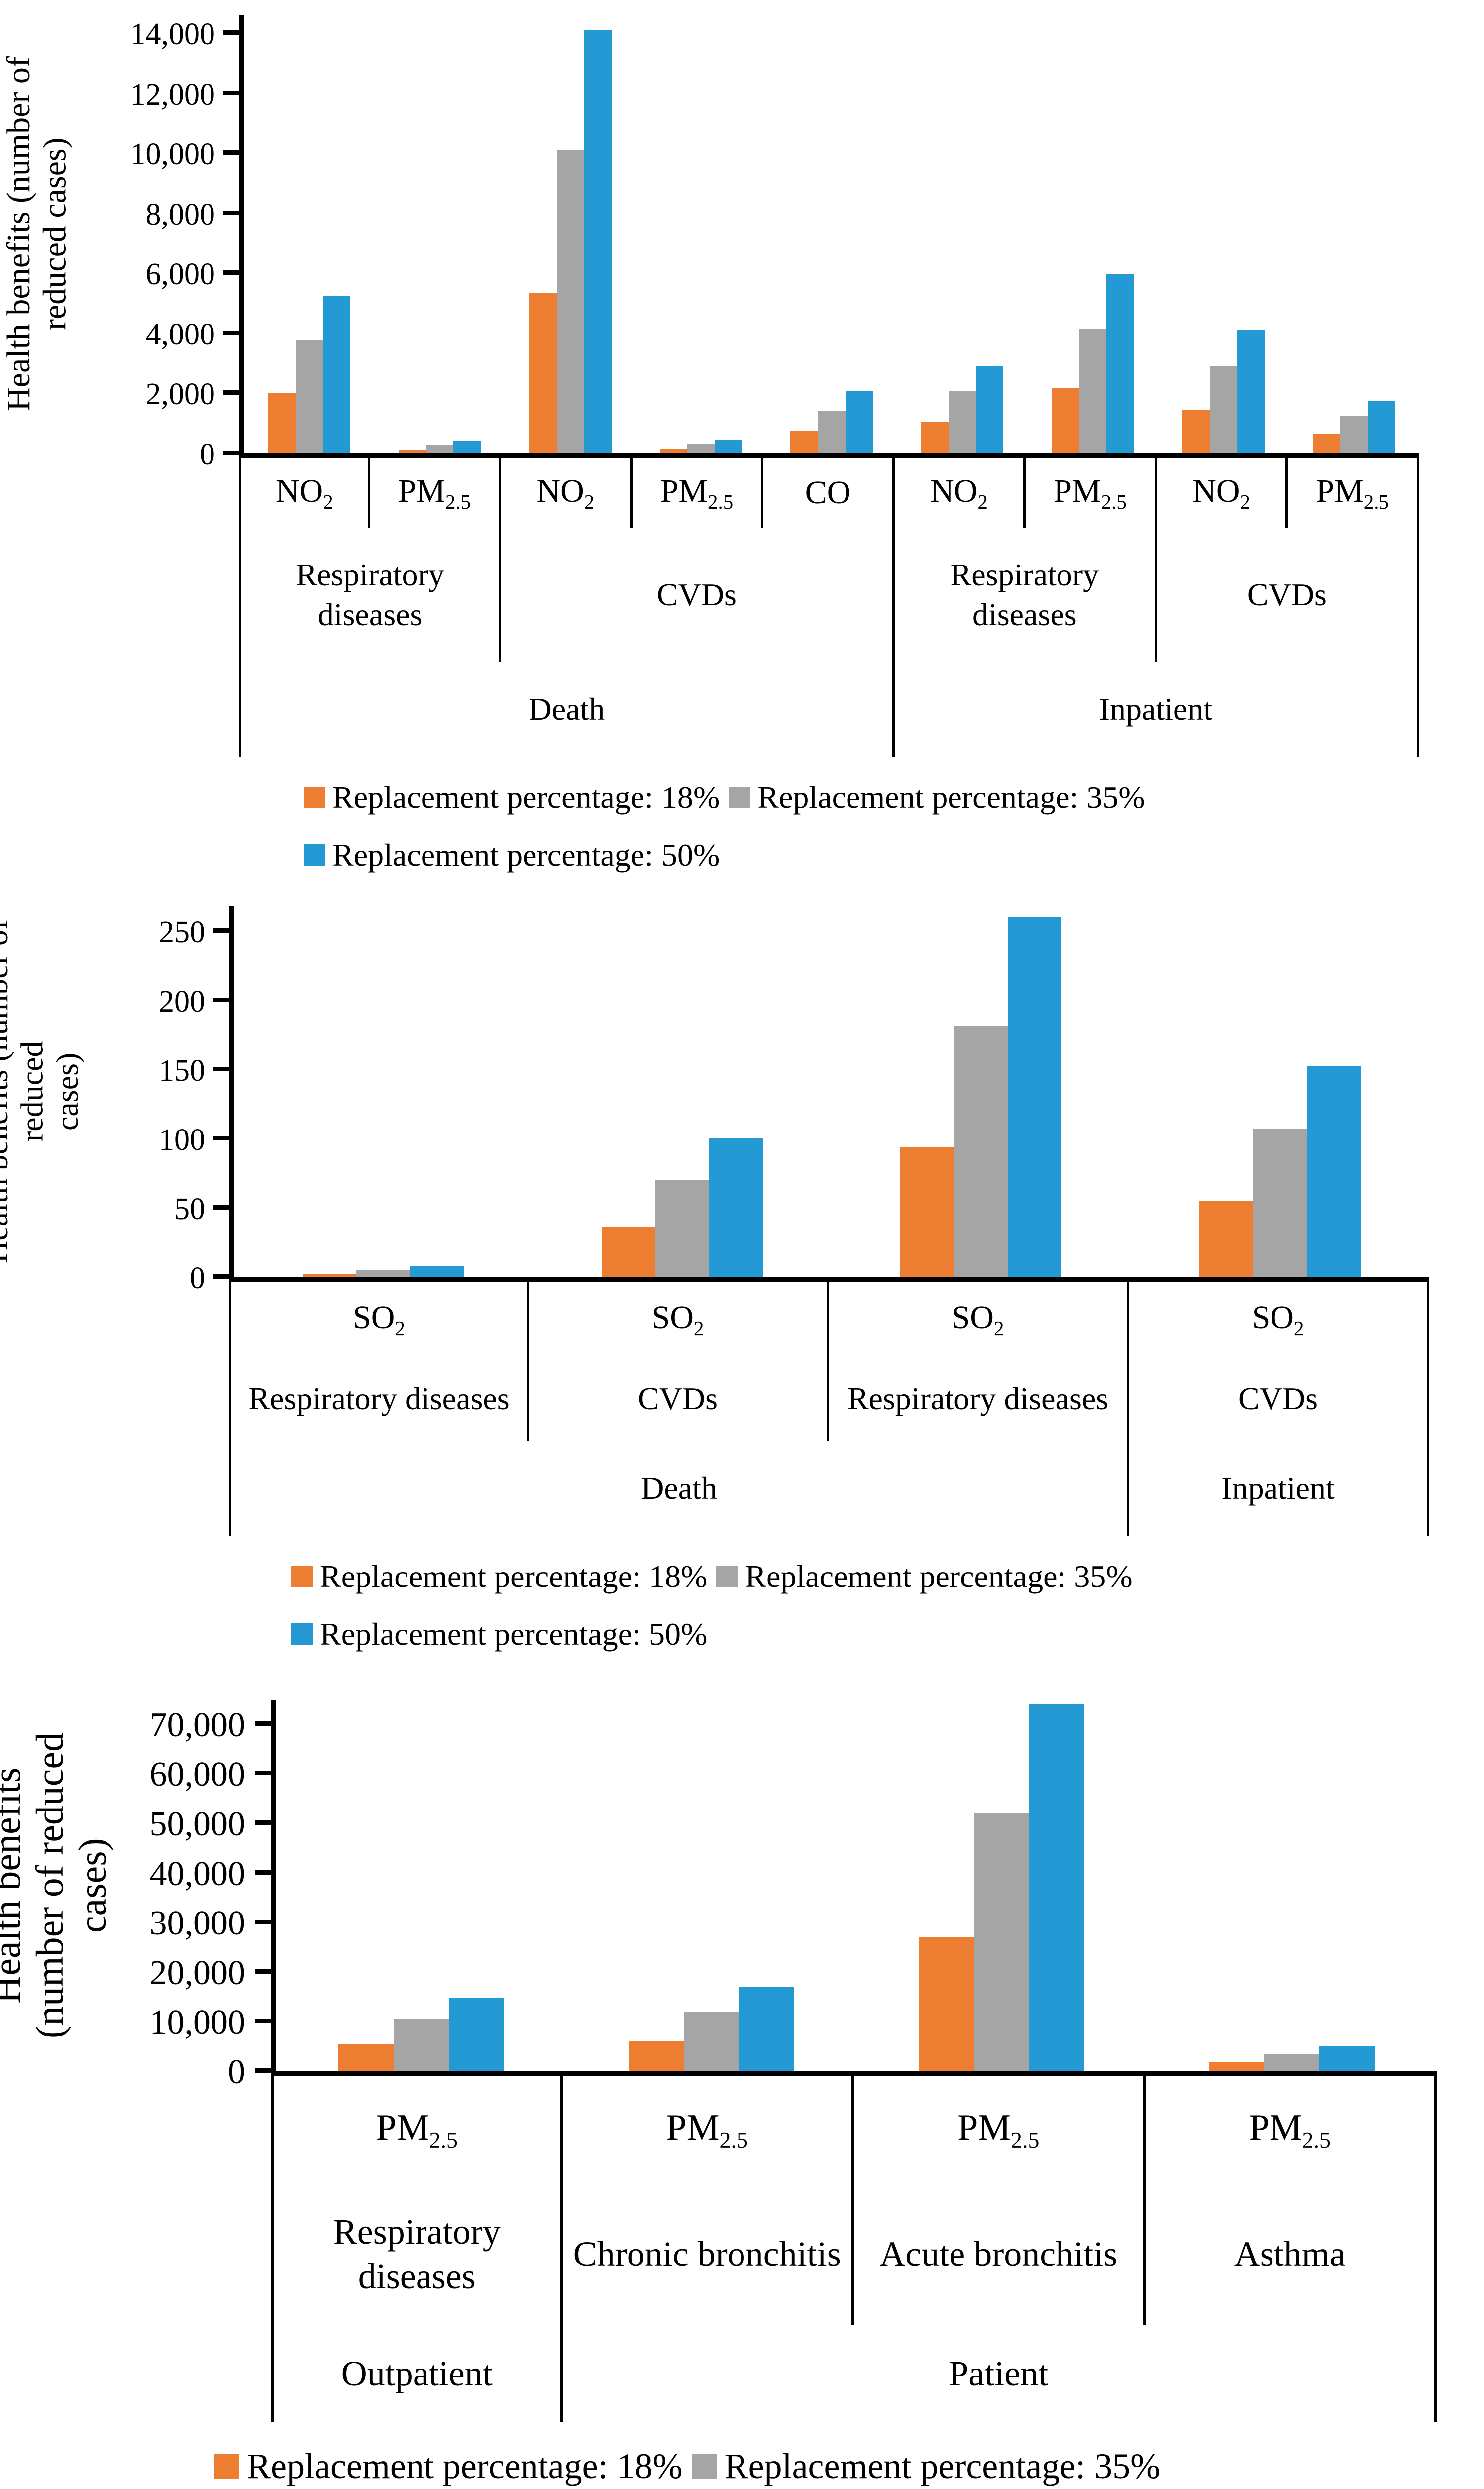 This screenshot has height=2489, width=1484. I want to click on x-label-cell: CVDs, so click(1288, 595).